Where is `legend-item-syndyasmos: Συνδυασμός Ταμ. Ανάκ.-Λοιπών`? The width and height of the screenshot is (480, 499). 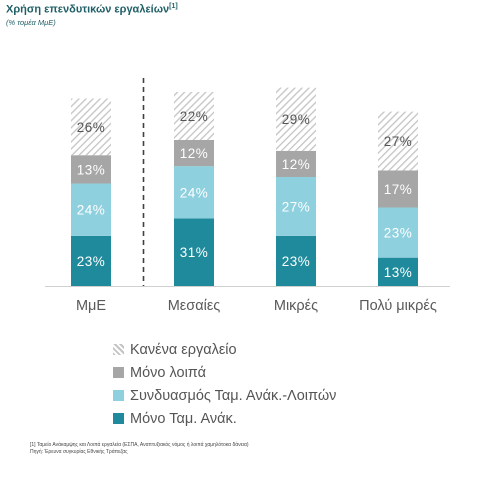 legend-item-syndyasmos: Συνδυασμός Ταμ. Ανάκ.-Λοιπών is located at coordinates (224, 395).